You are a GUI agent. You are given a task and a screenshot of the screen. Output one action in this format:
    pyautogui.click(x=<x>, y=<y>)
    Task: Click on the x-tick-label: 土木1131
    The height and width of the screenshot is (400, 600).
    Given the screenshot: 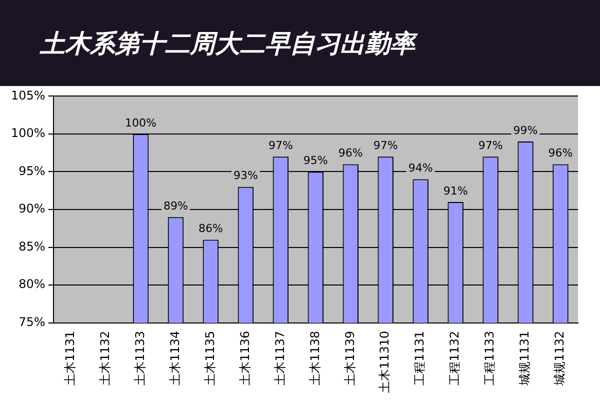 What is the action you would take?
    pyautogui.click(x=69, y=358)
    